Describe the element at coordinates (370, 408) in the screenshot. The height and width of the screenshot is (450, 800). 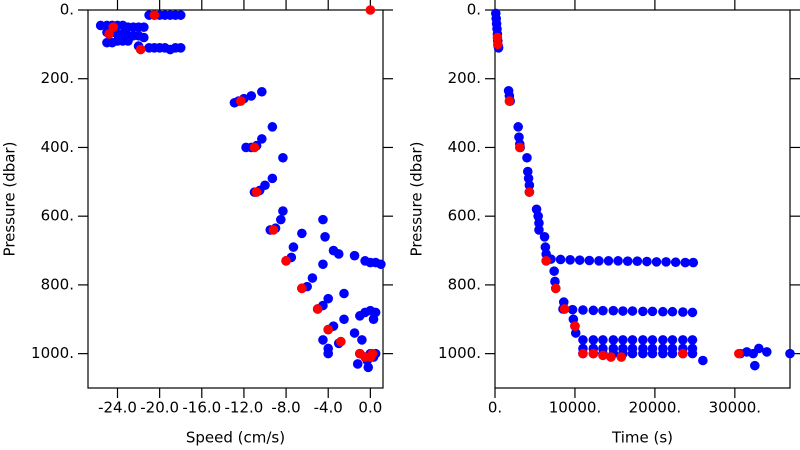
I see `x-tick-label: 0.0` at that location.